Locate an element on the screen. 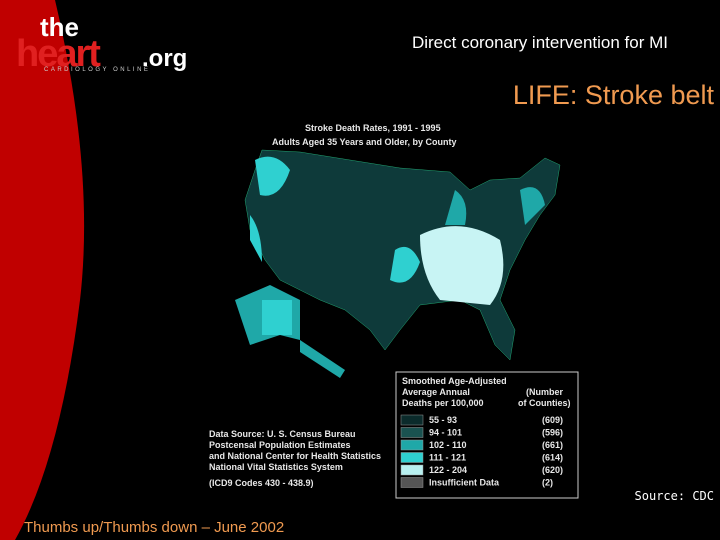  legend-heading: Smoothed Age-Adjusted is located at coordinates (454, 381).